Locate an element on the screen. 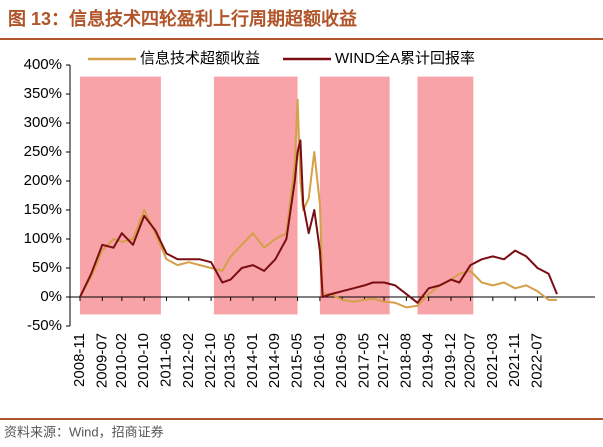  x-tick-label: 2019-04 is located at coordinates (428, 360).